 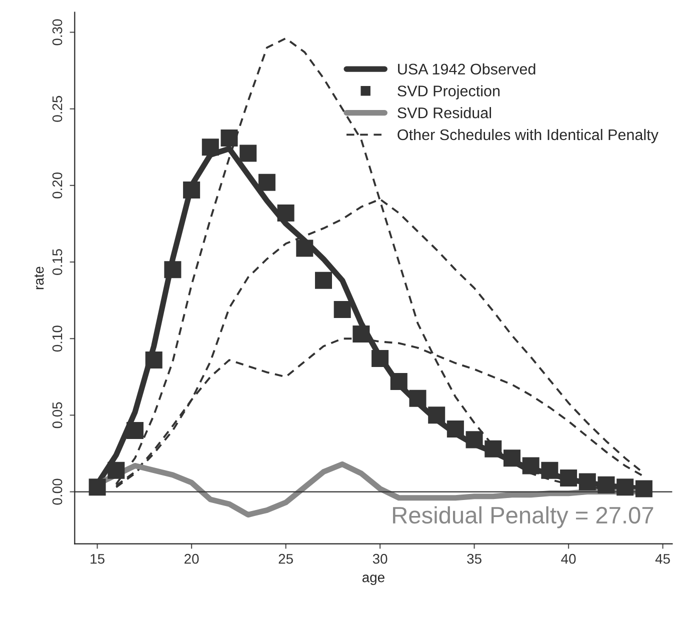 I want to click on y-tick-label: 0.20, so click(x=57, y=185).